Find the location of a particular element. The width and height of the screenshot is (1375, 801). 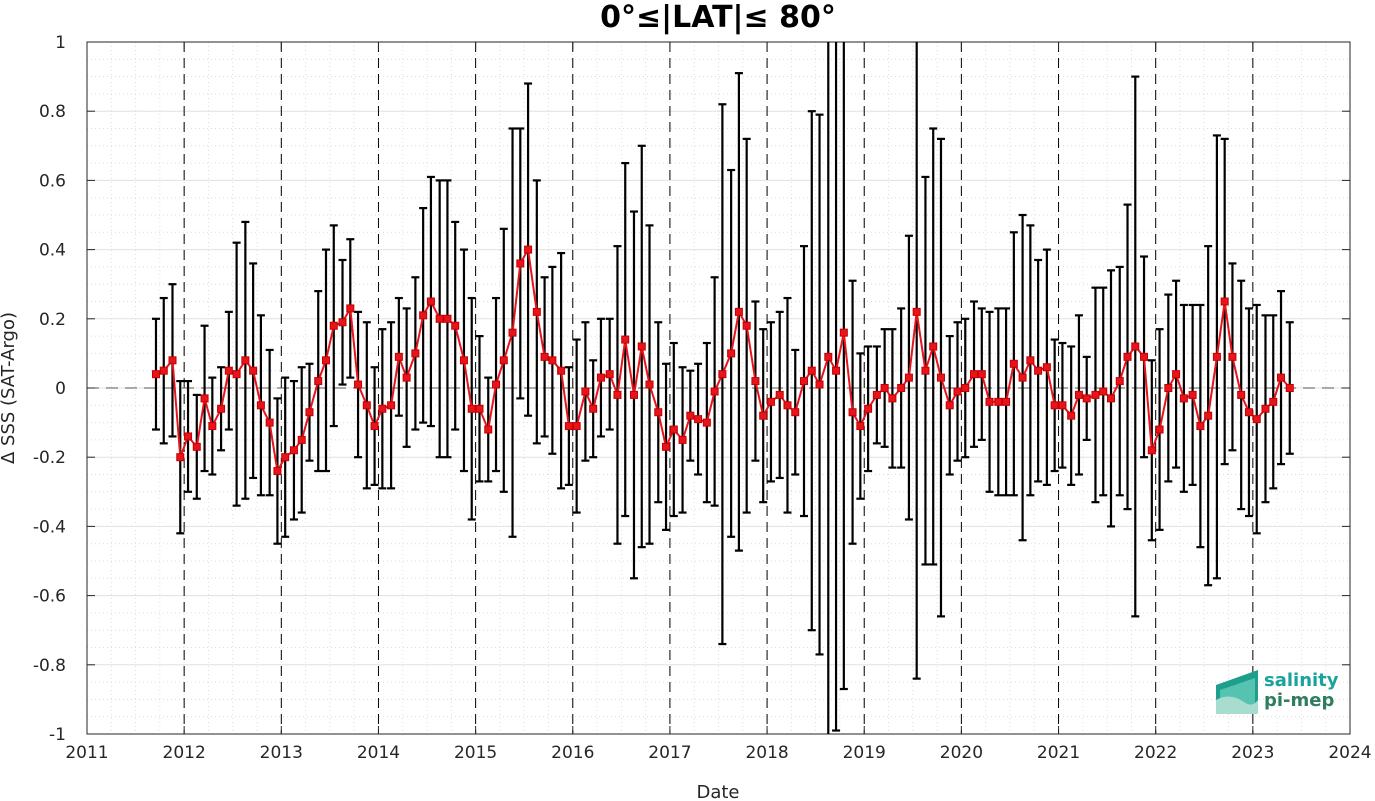

x-tick-label: 2023 is located at coordinates (1252, 753).